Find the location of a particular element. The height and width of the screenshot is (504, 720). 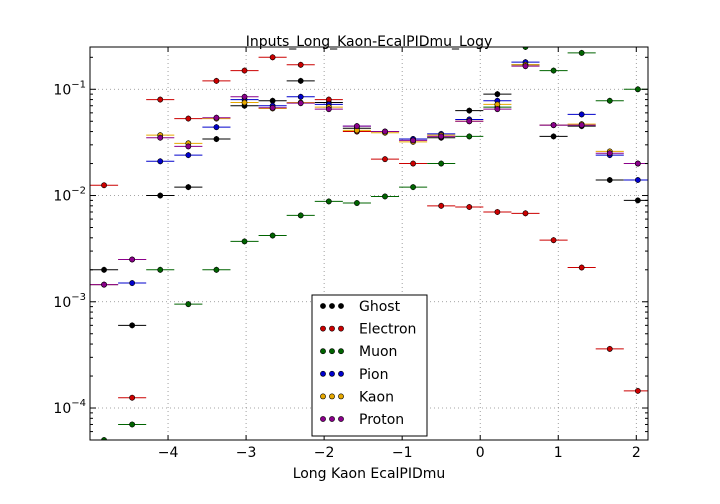

x-tick-label: 0 is located at coordinates (480, 453).